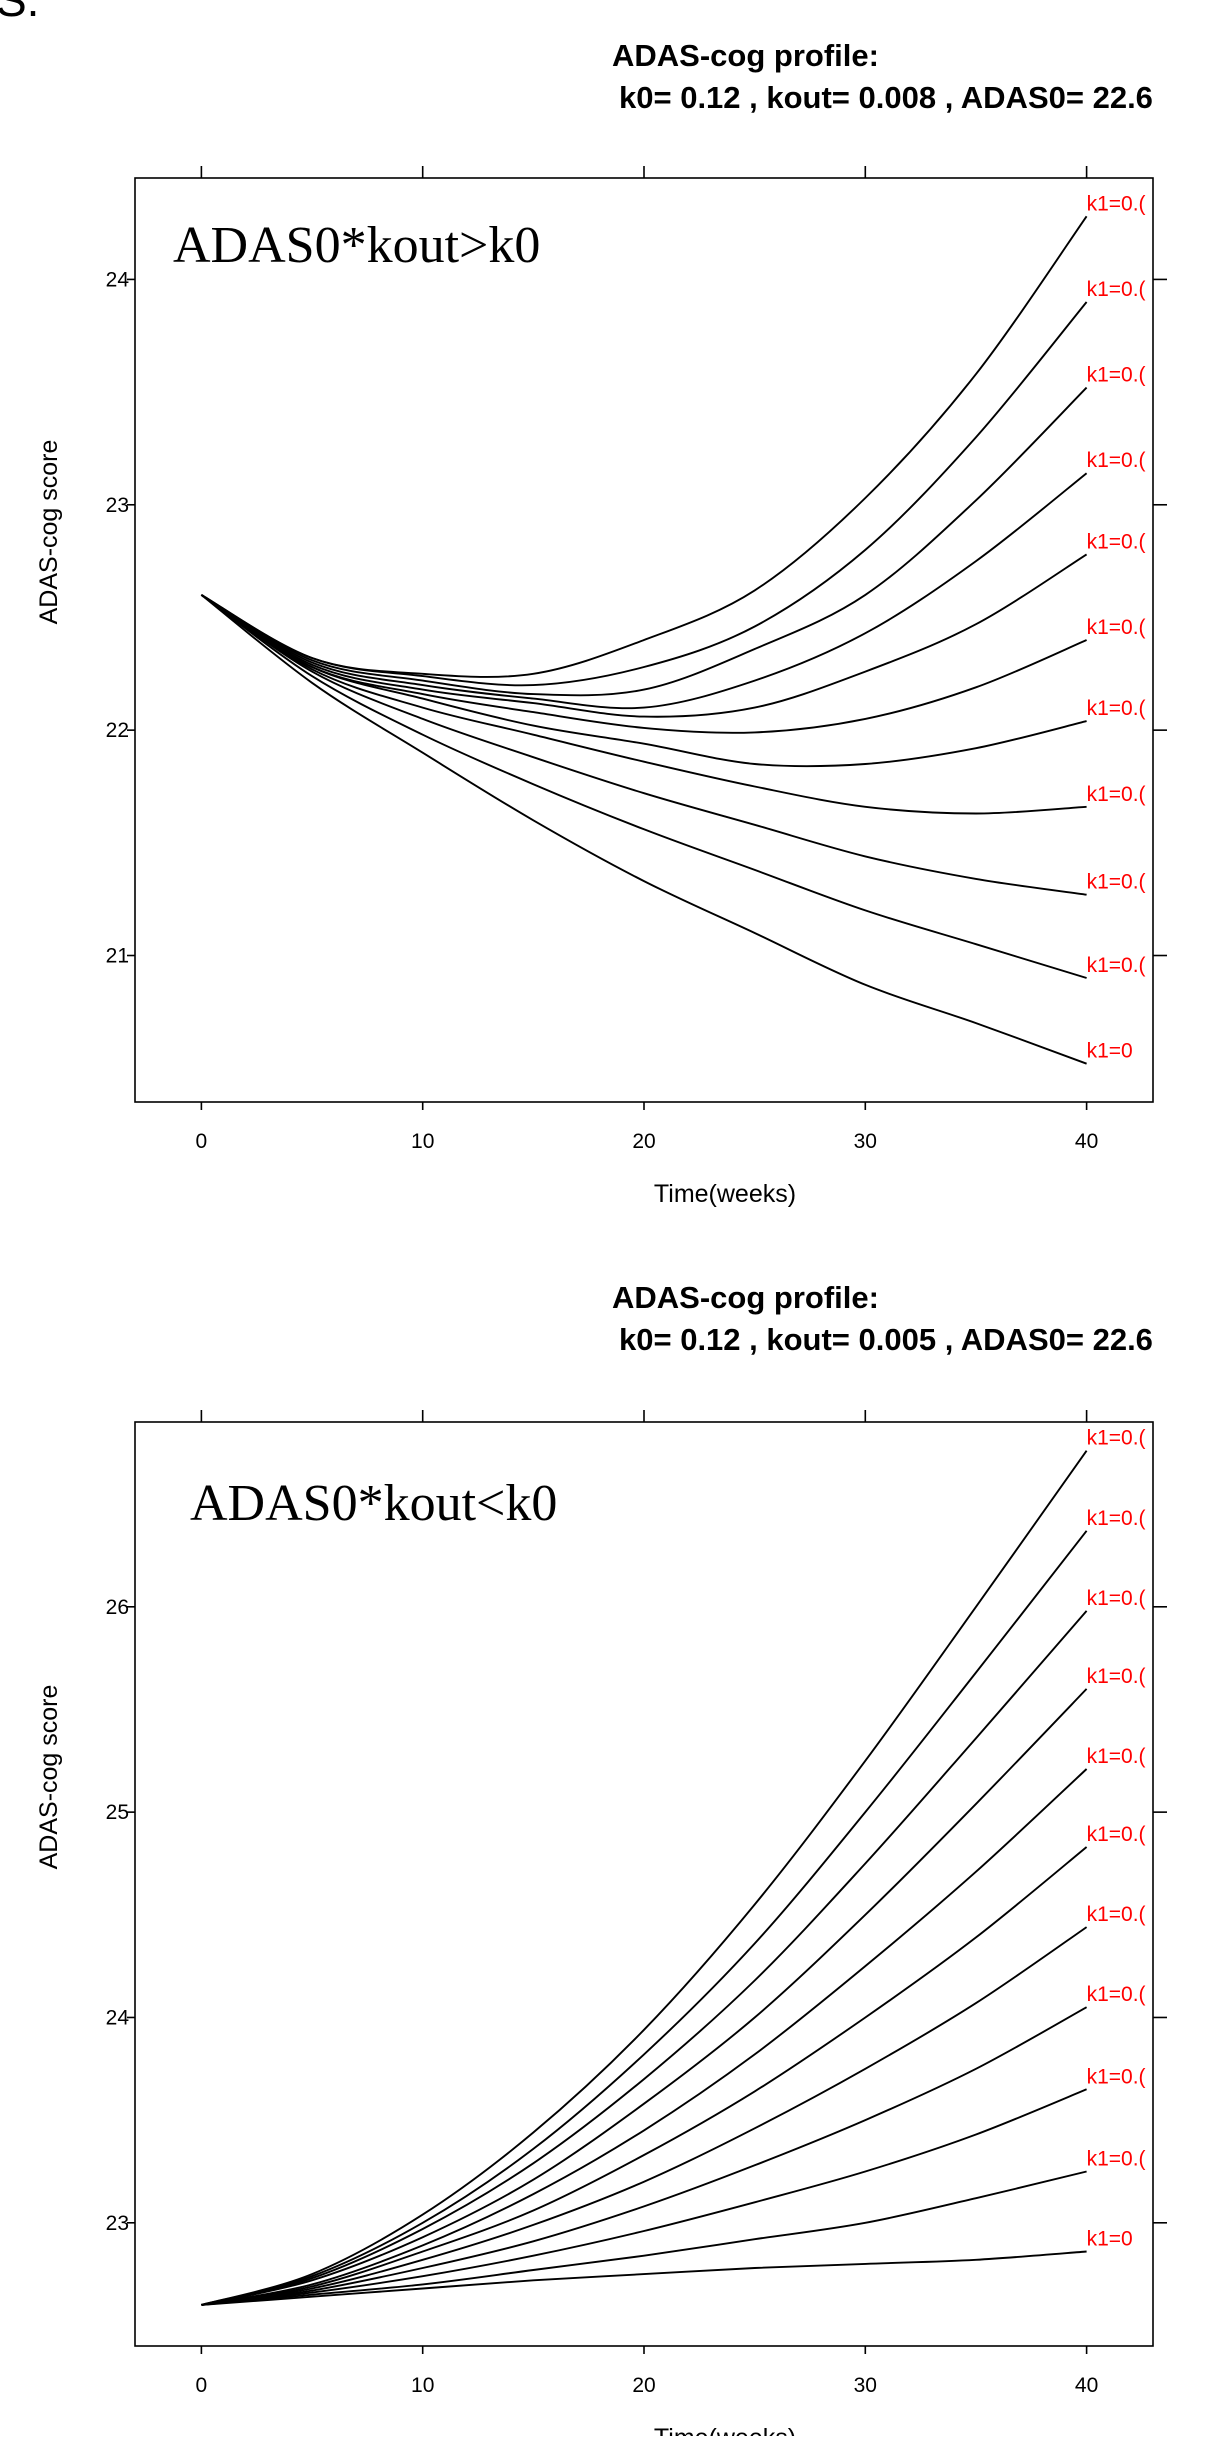  Describe the element at coordinates (49, 1777) in the screenshot. I see `chart2-ylabel: ADAS-cog score` at that location.